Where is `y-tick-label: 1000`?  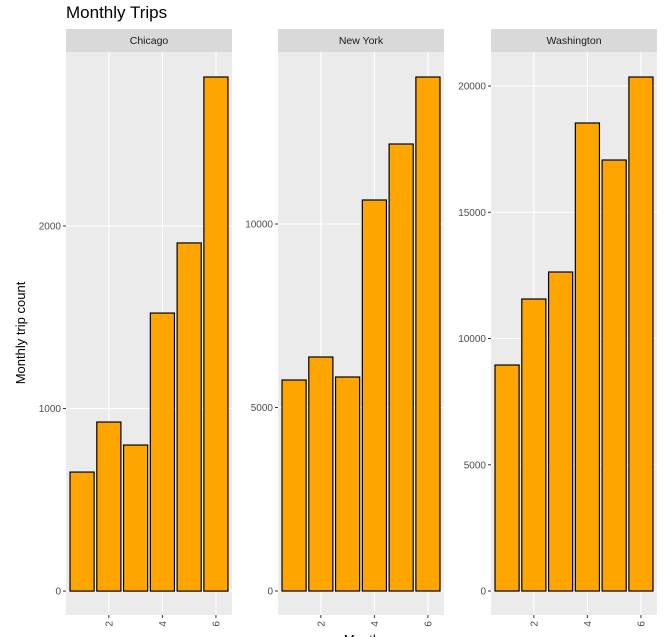
y-tick-label: 1000 is located at coordinates (50, 409).